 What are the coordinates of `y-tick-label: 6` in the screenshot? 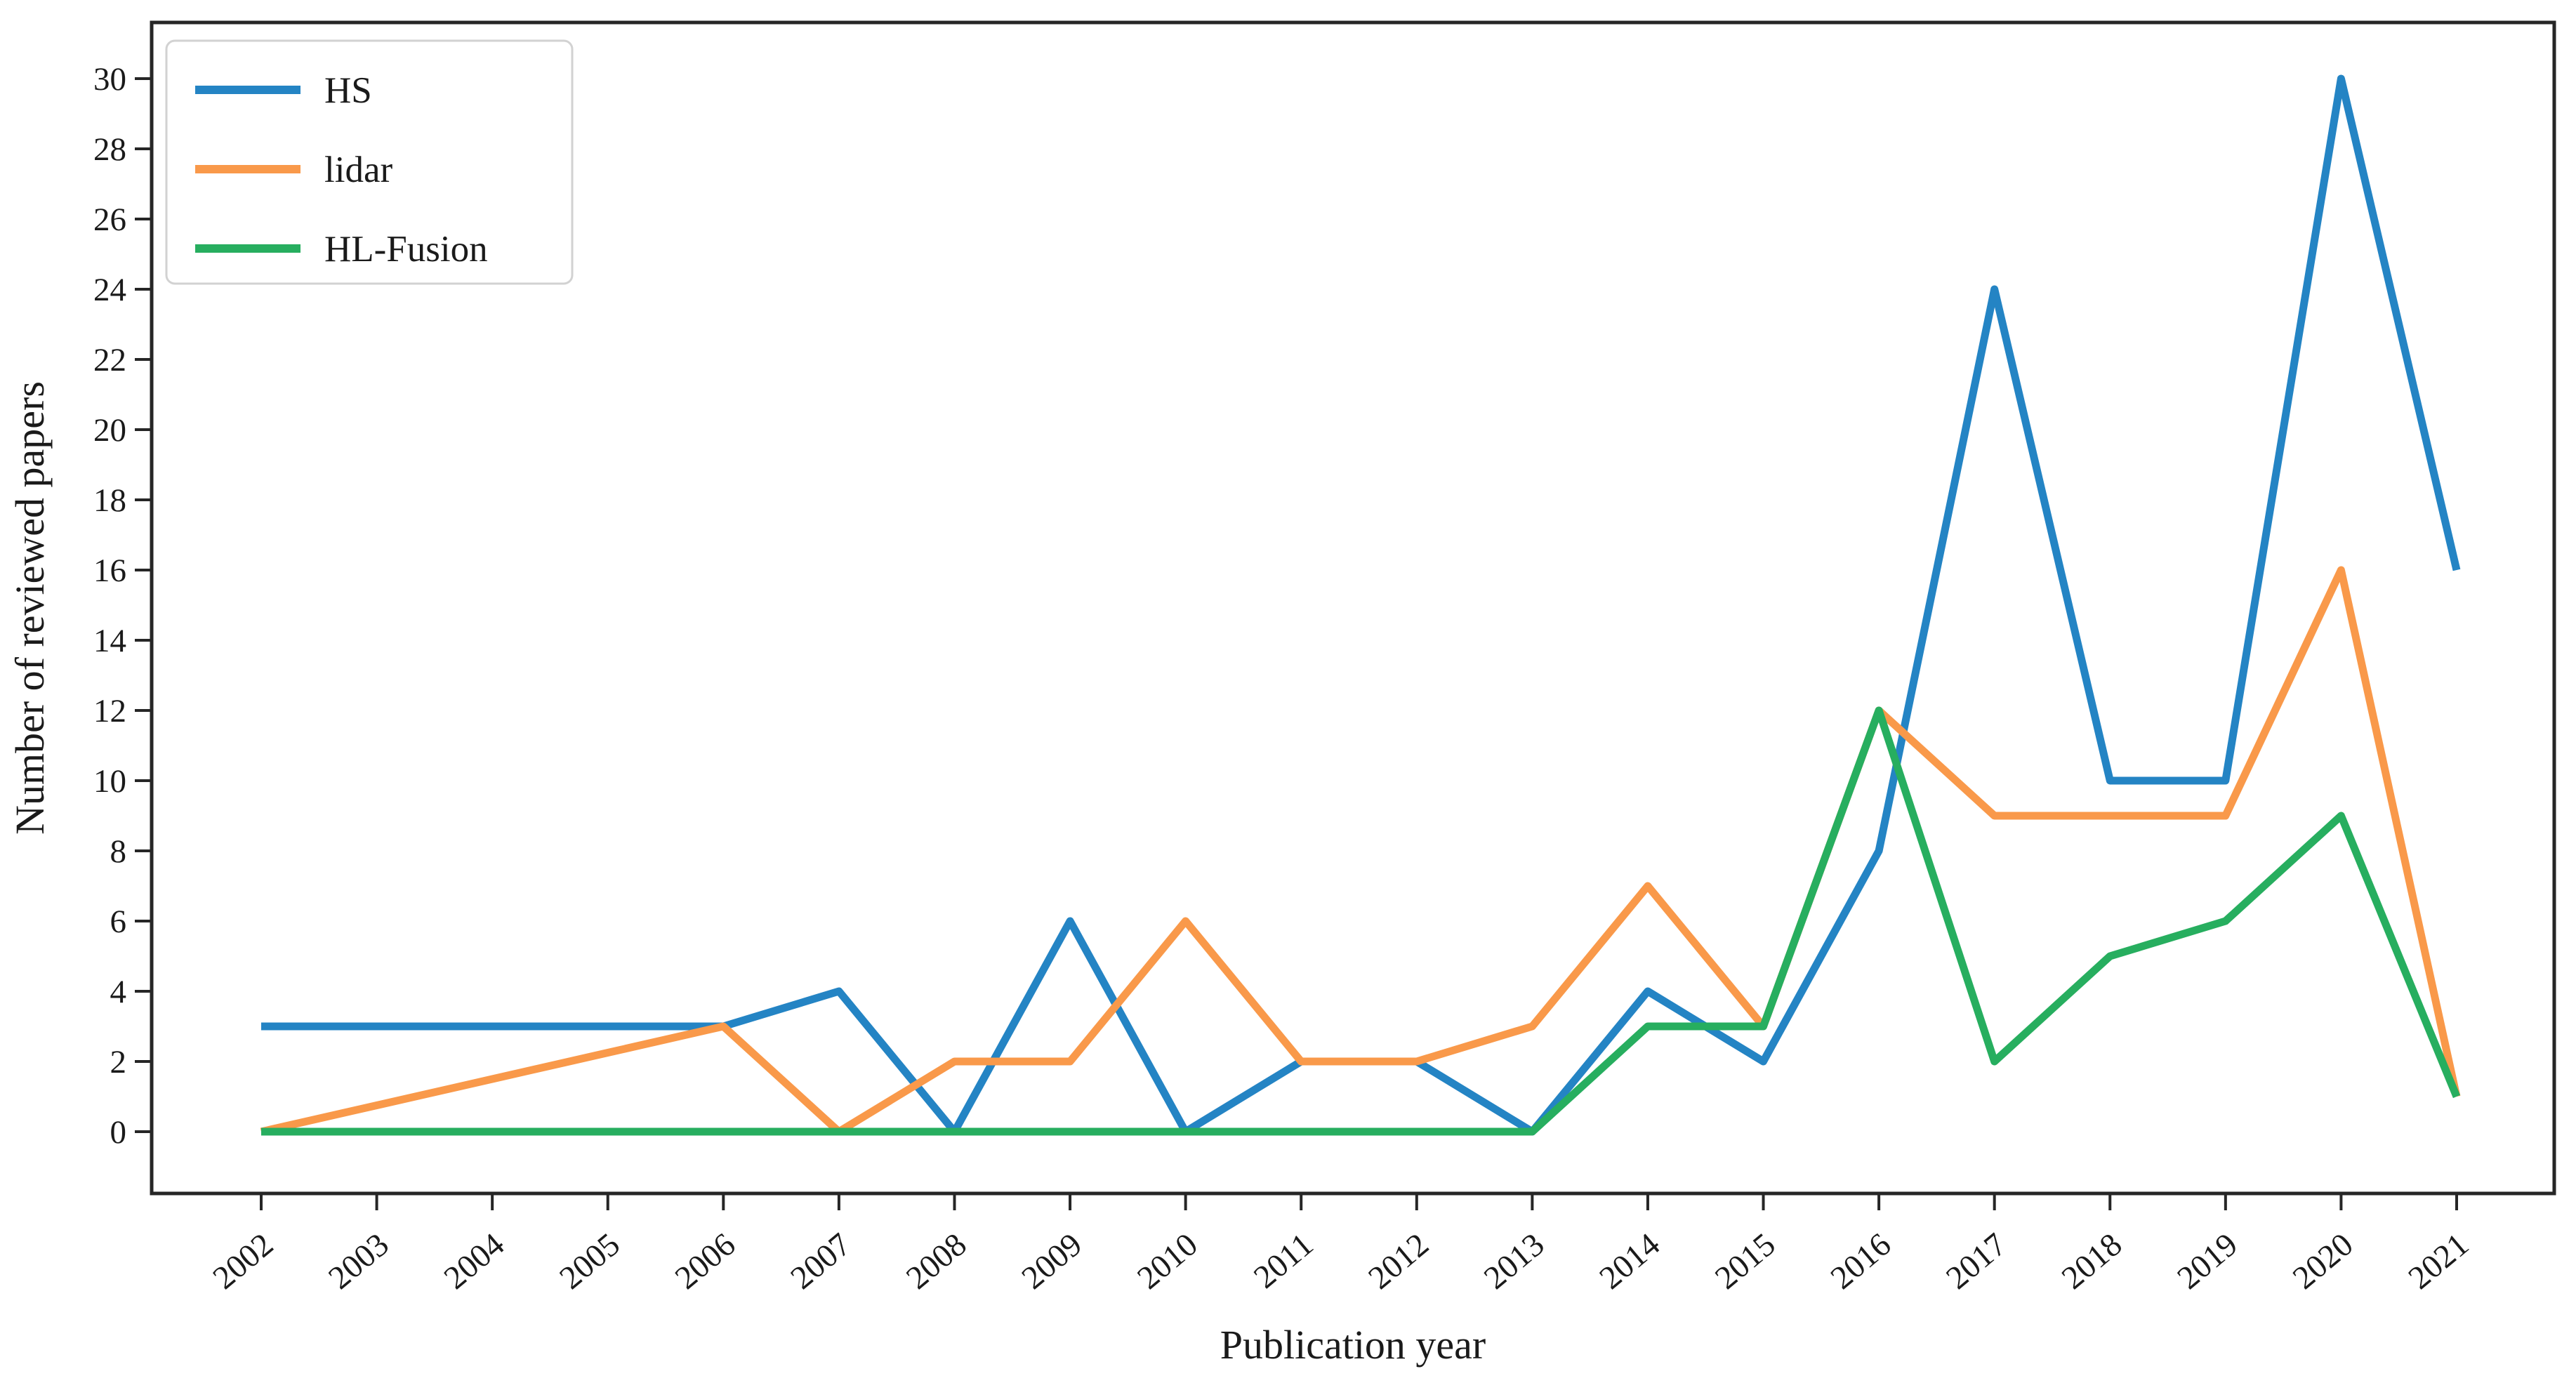 It's located at (119, 922).